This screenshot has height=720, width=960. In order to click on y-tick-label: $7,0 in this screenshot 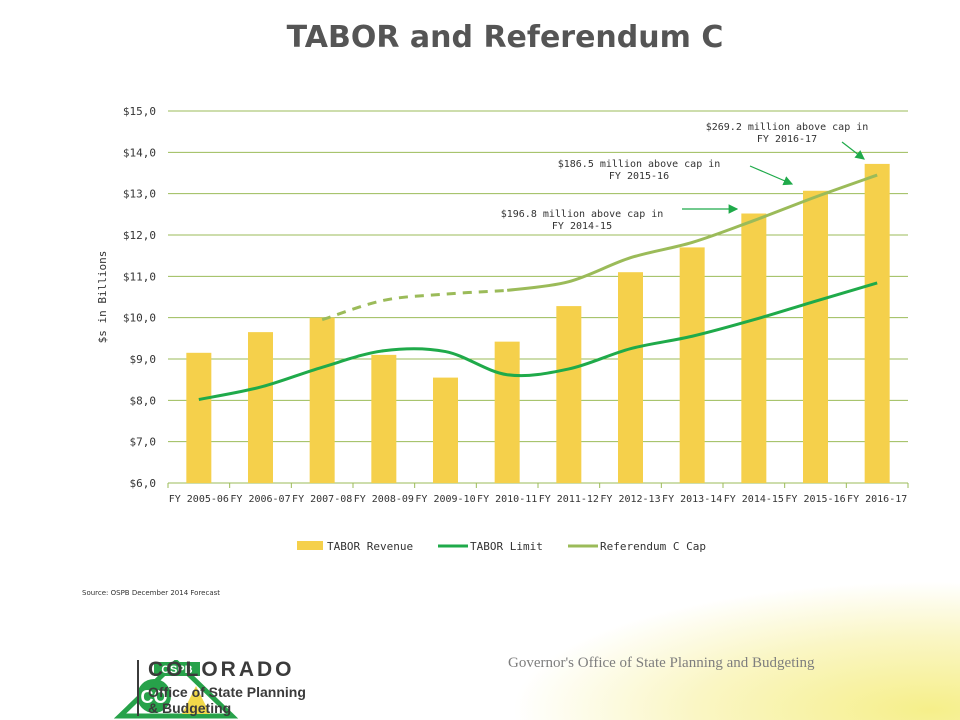, I will do `click(143, 442)`.